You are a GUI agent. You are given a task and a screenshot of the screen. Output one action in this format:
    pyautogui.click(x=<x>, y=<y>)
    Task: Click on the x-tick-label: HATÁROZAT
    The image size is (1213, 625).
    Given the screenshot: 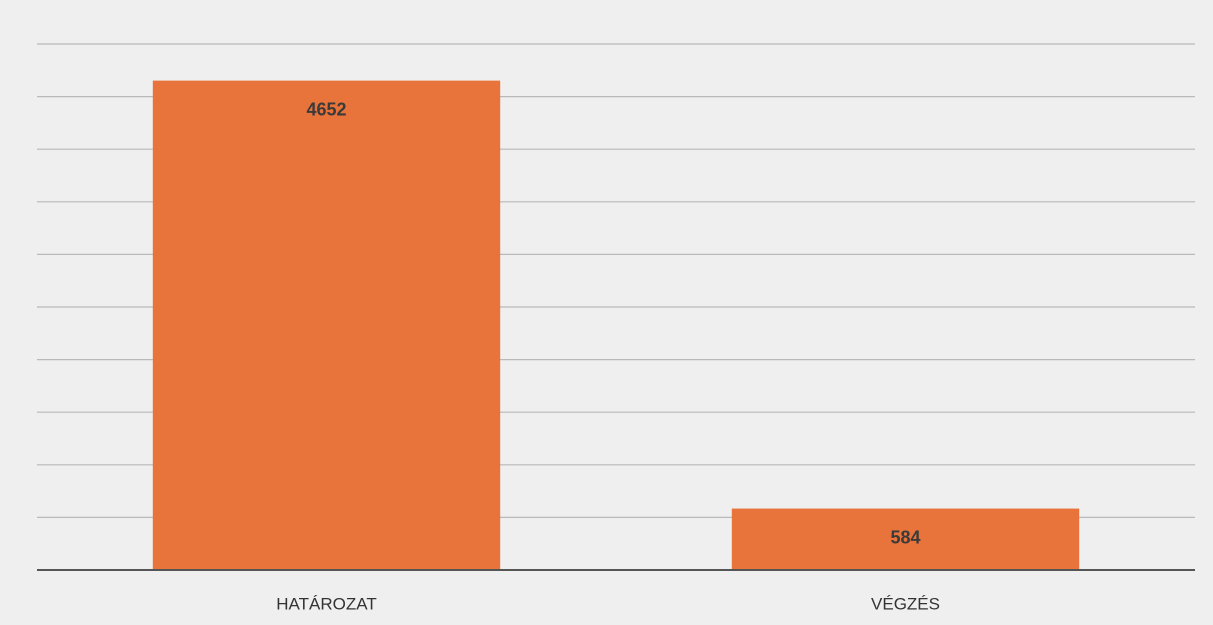 What is the action you would take?
    pyautogui.click(x=326, y=603)
    